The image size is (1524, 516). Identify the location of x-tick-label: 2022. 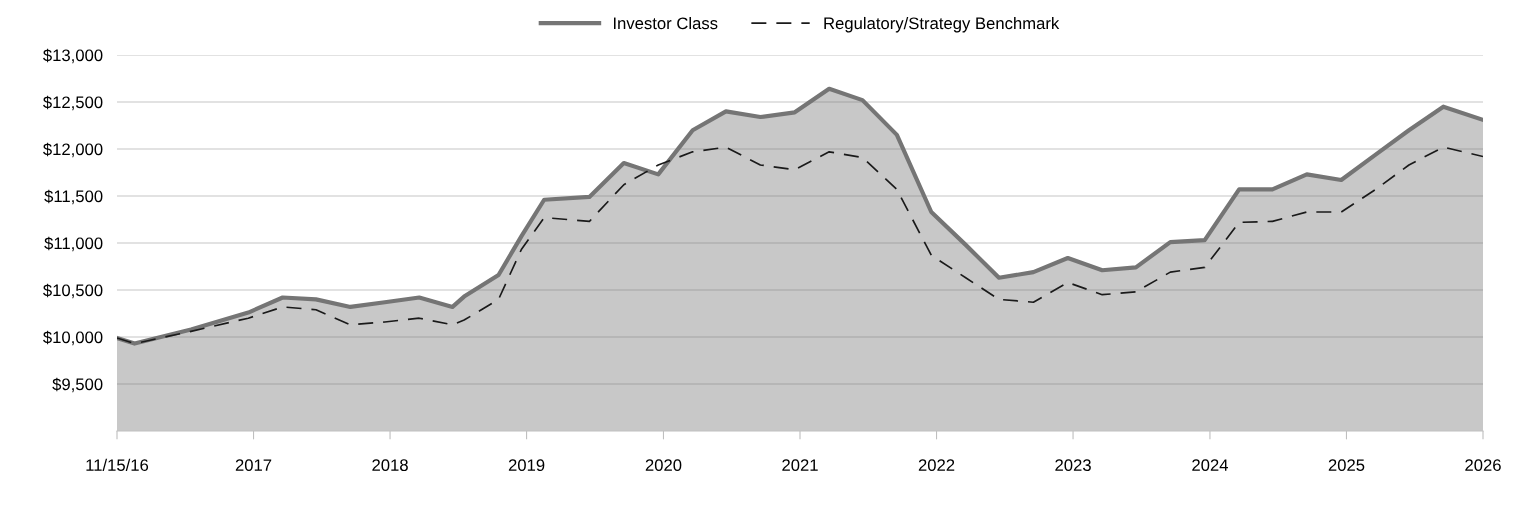
(936, 465).